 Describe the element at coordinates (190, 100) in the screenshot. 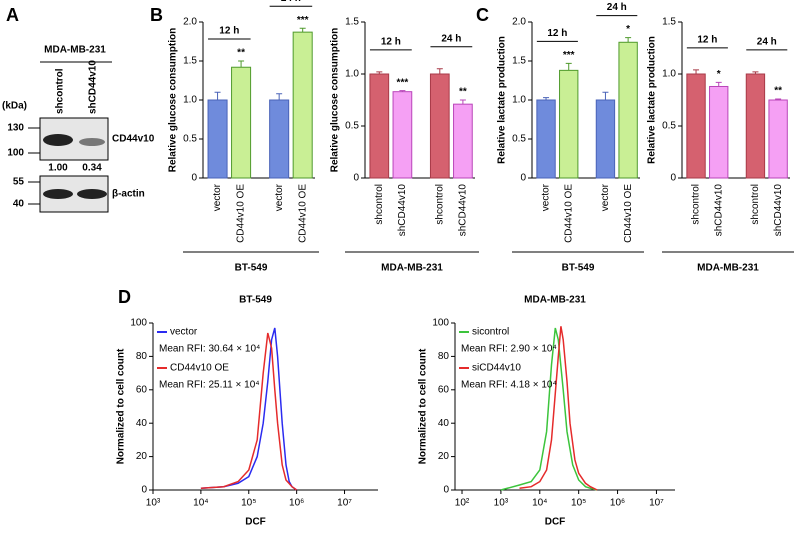

I see `y-tick-label: 1.0` at that location.